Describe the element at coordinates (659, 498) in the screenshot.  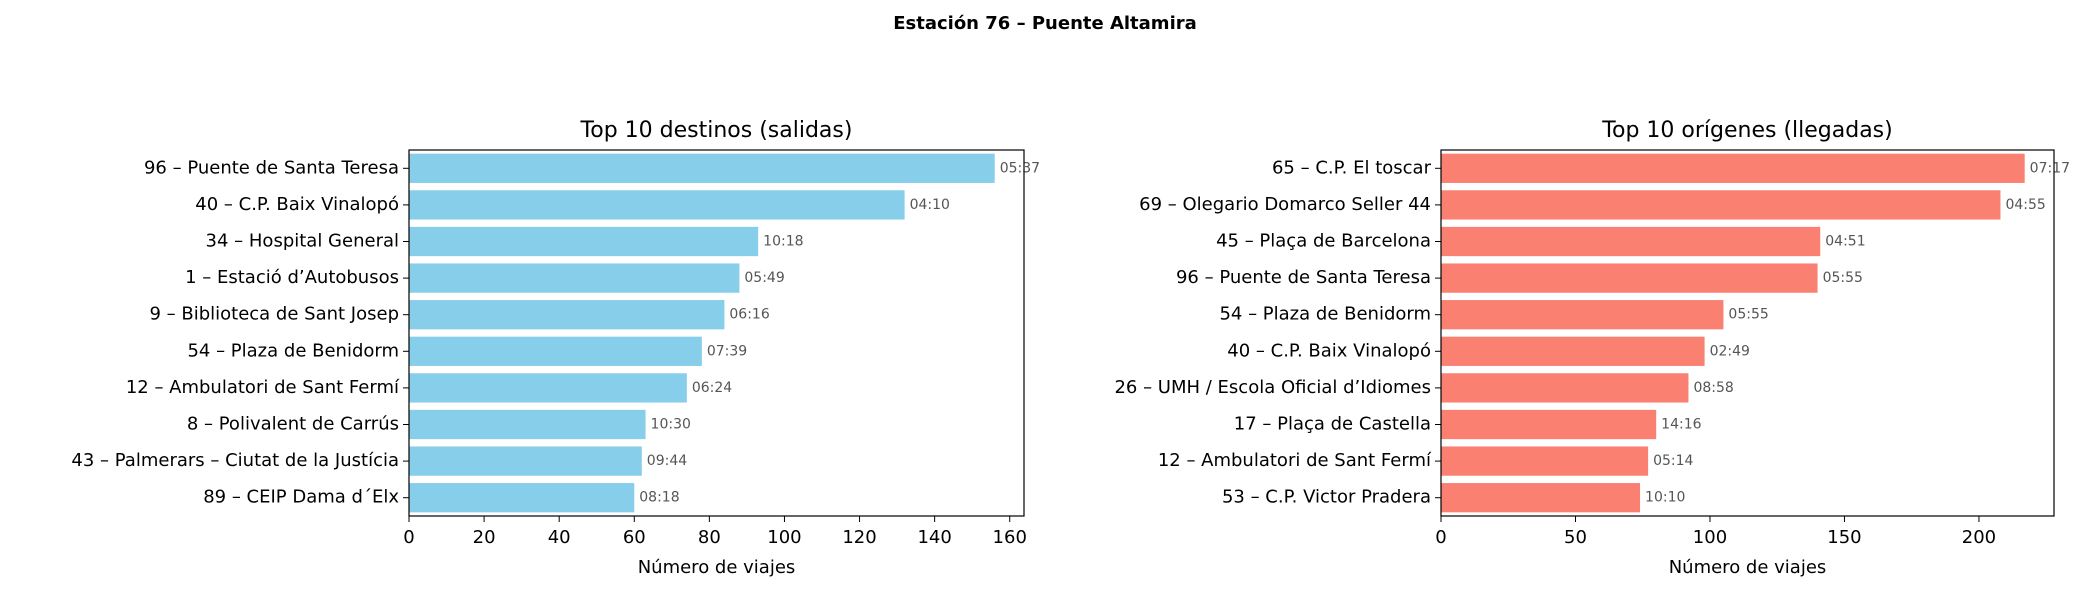
I see `bar-annotation: 08:18` at that location.